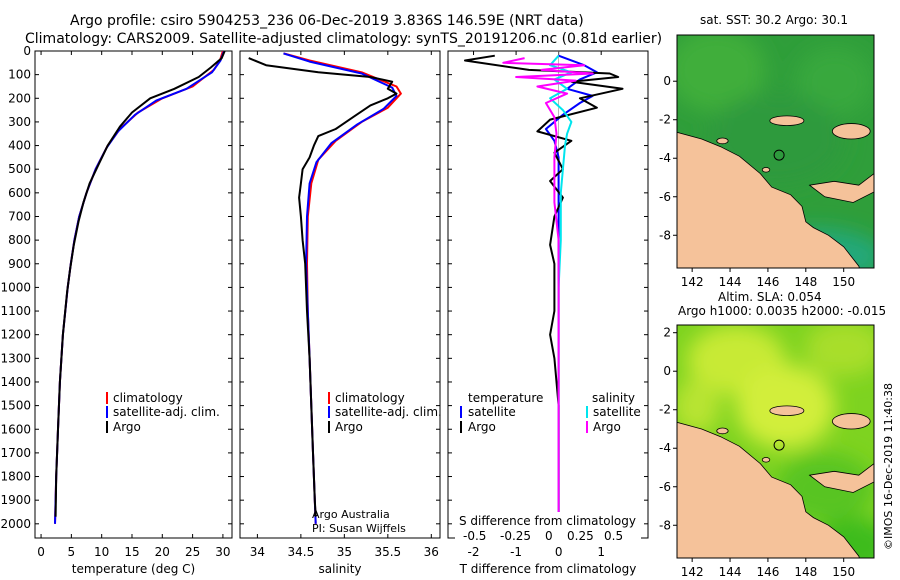 The width and height of the screenshot is (900, 580). Describe the element at coordinates (101, 552) in the screenshot. I see `x-tick-label: 10` at that location.